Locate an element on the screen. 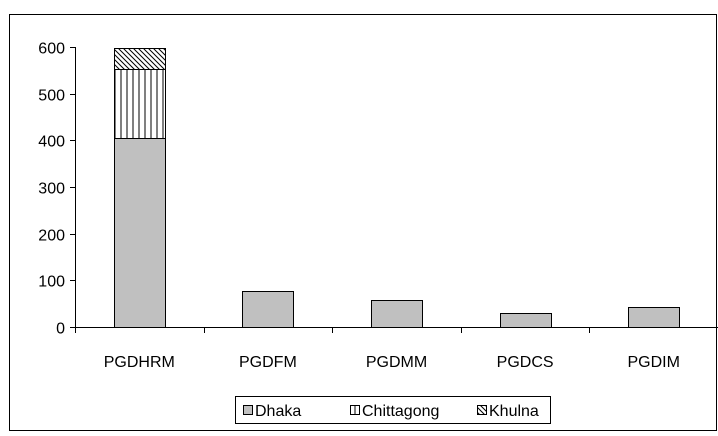 This screenshot has width=718, height=436. x-tick-label: PGDFM is located at coordinates (268, 362).